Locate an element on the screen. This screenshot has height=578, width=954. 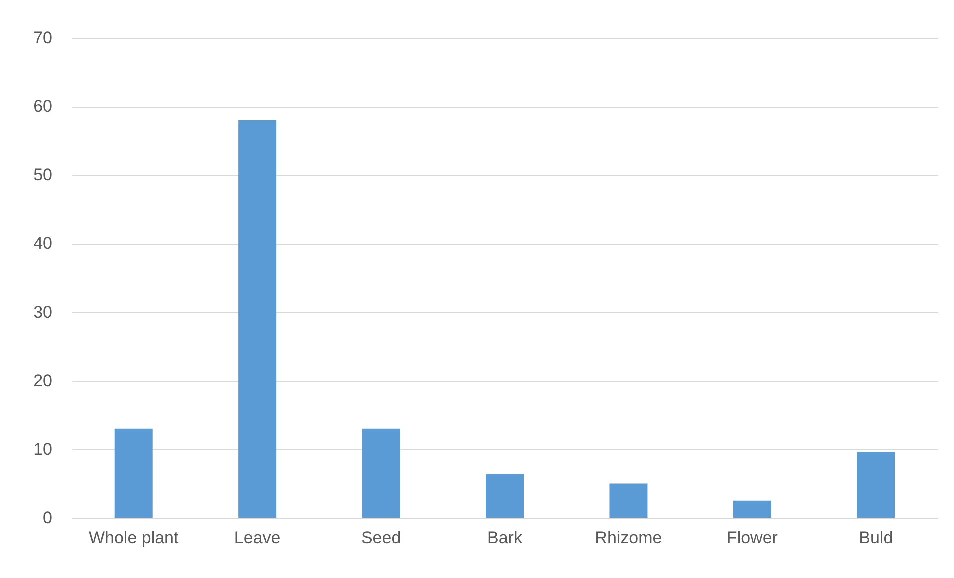
x-tick-label: Buld is located at coordinates (876, 538).